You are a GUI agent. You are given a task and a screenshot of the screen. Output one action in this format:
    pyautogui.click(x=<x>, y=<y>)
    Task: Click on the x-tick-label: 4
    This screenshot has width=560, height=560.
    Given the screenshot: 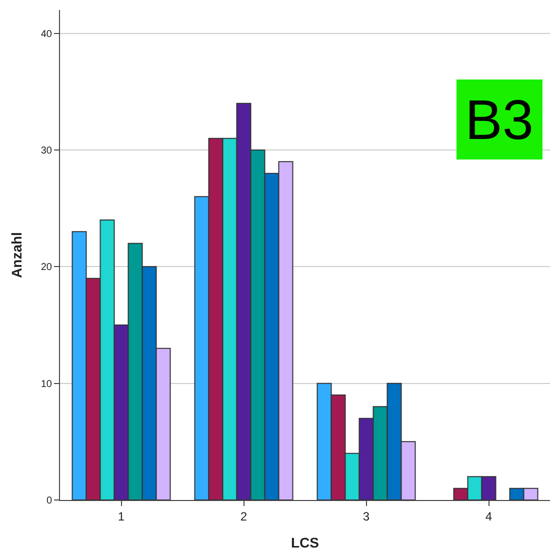 What is the action you would take?
    pyautogui.click(x=488, y=516)
    